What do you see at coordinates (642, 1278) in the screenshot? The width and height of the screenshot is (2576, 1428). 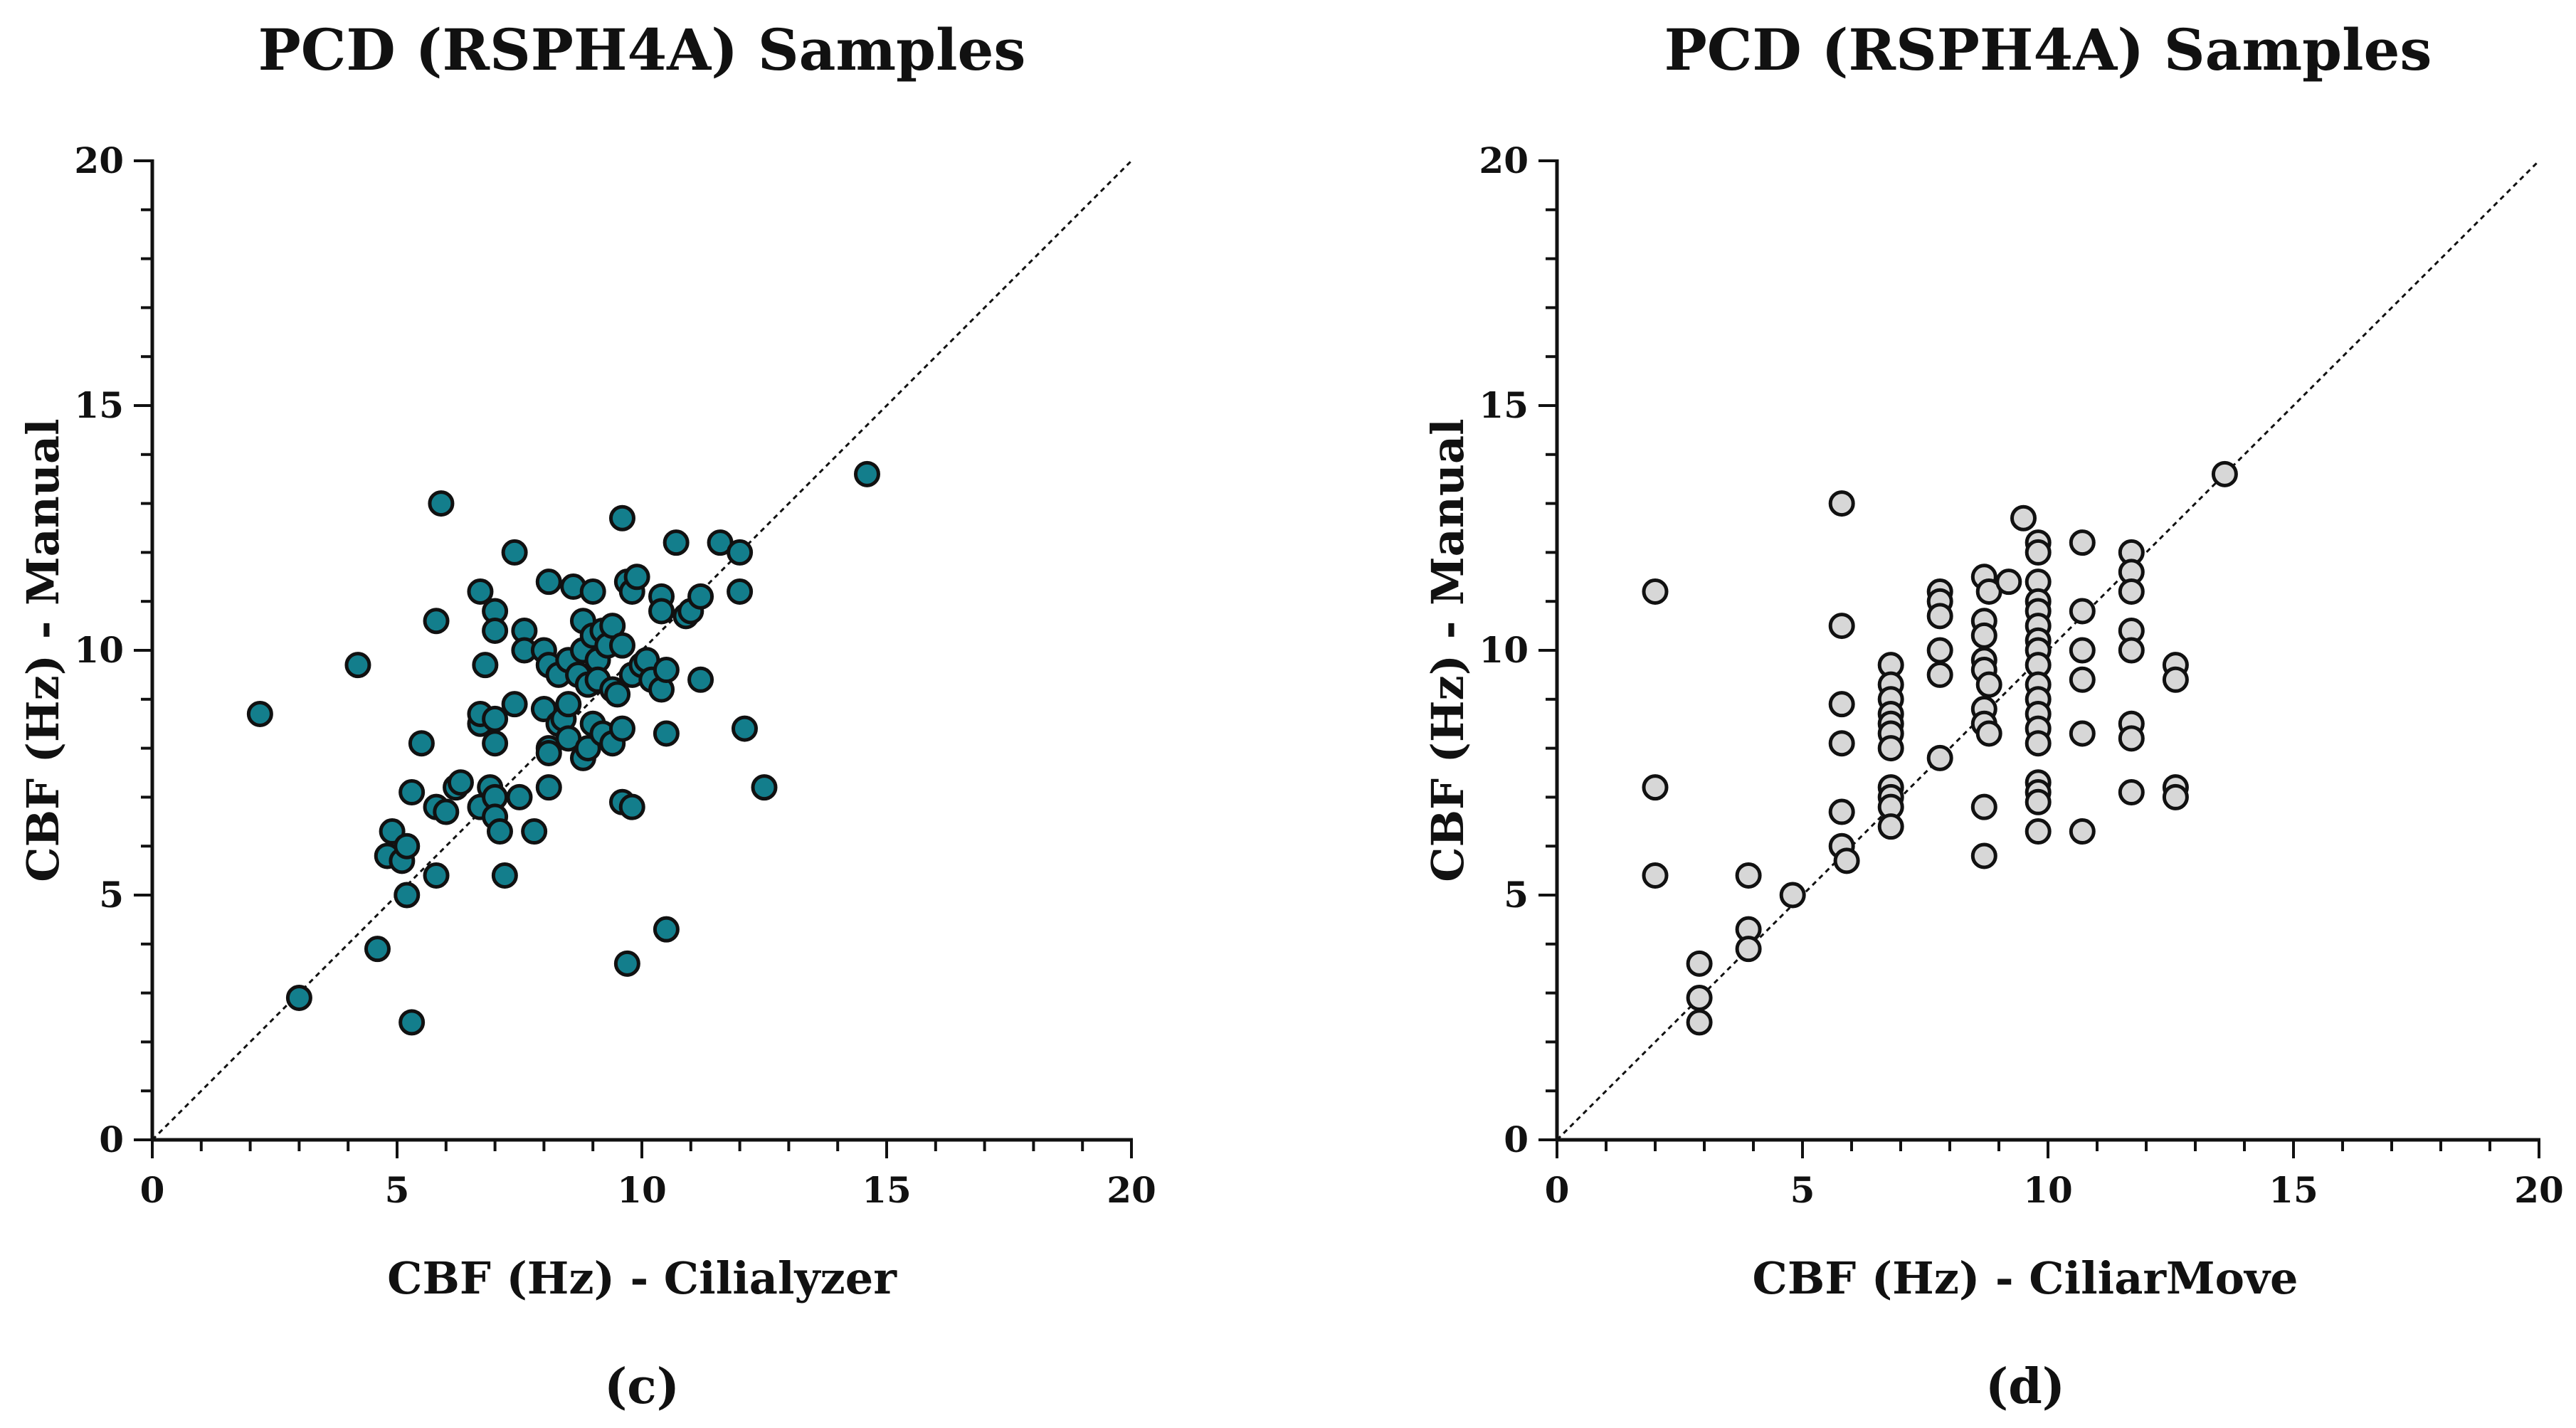 I see `x-axis-label: CBF (Hz) - Cilialyzer` at bounding box center [642, 1278].